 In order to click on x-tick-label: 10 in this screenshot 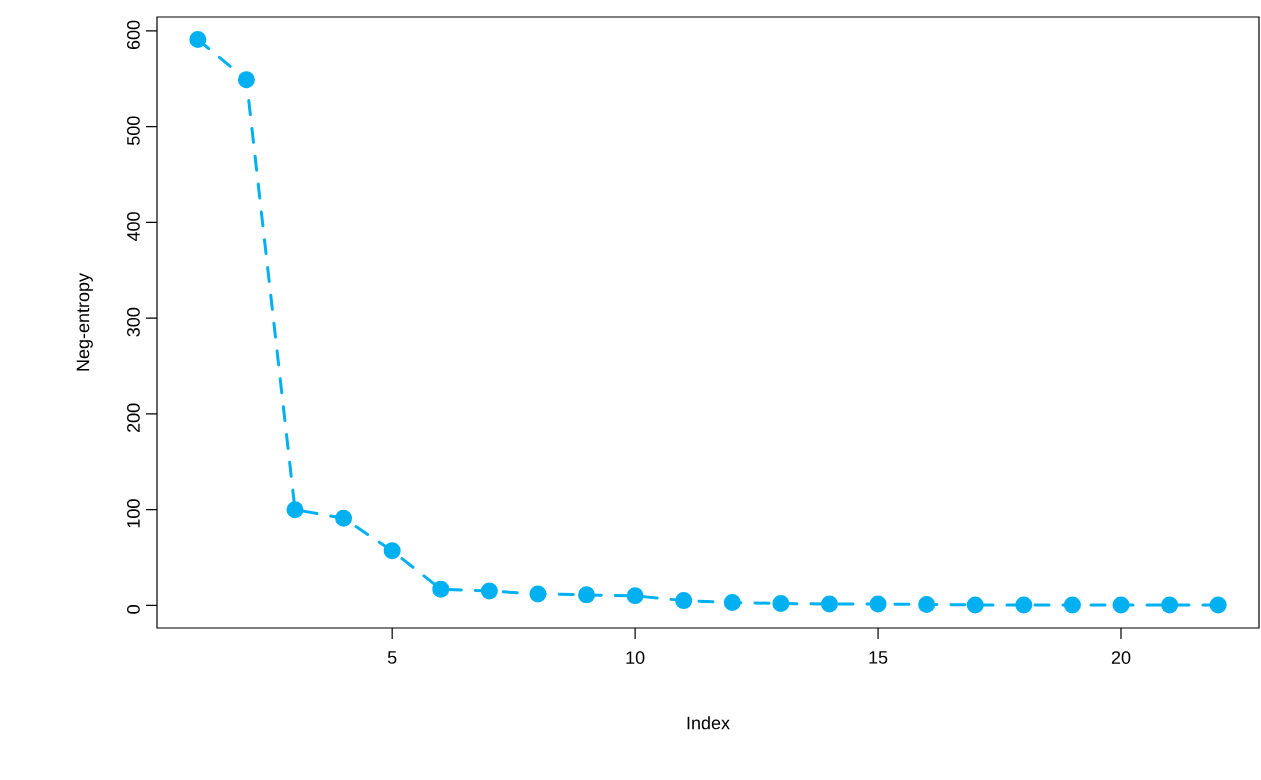, I will do `click(635, 657)`.